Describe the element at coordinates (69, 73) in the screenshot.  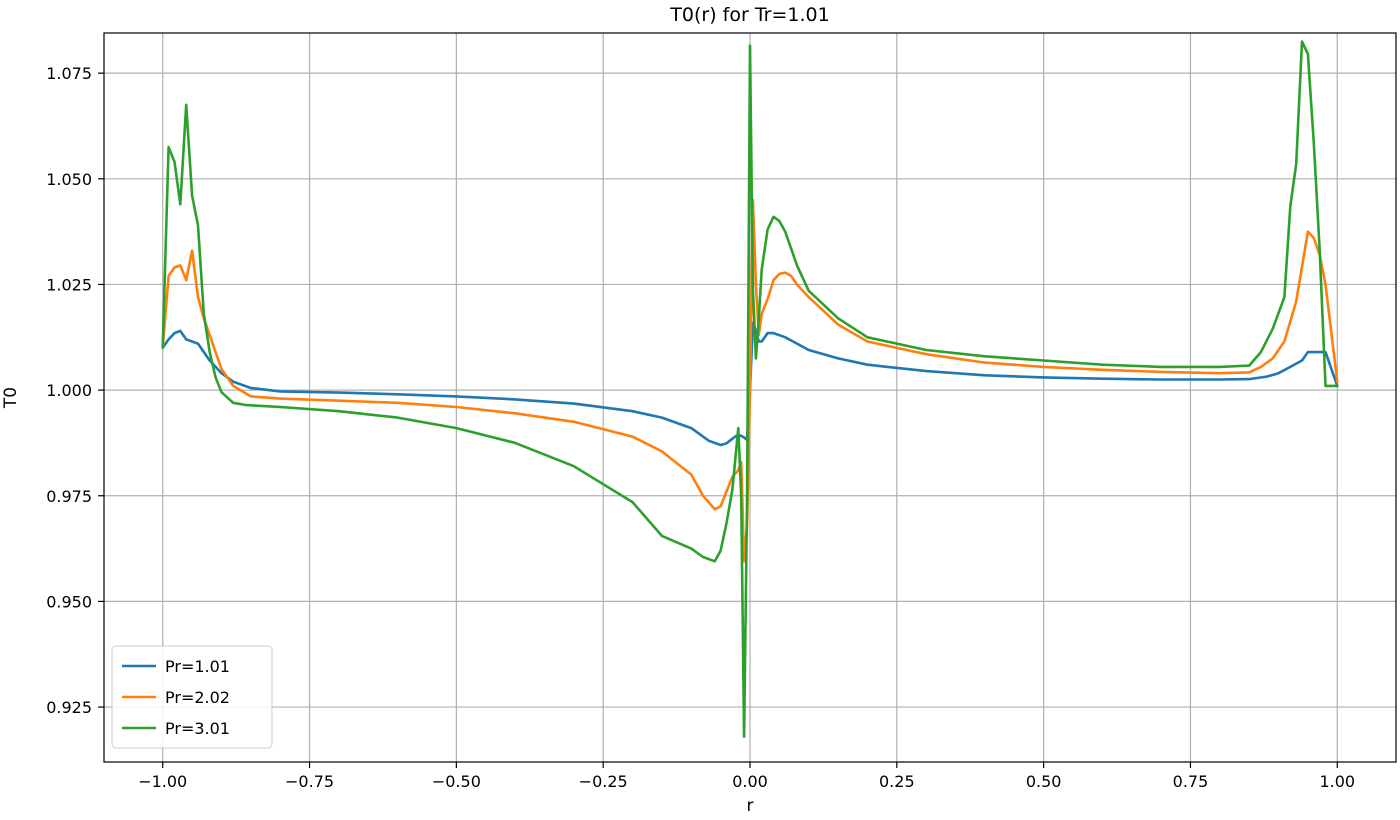
I see `y-tick-label: 1.075` at that location.